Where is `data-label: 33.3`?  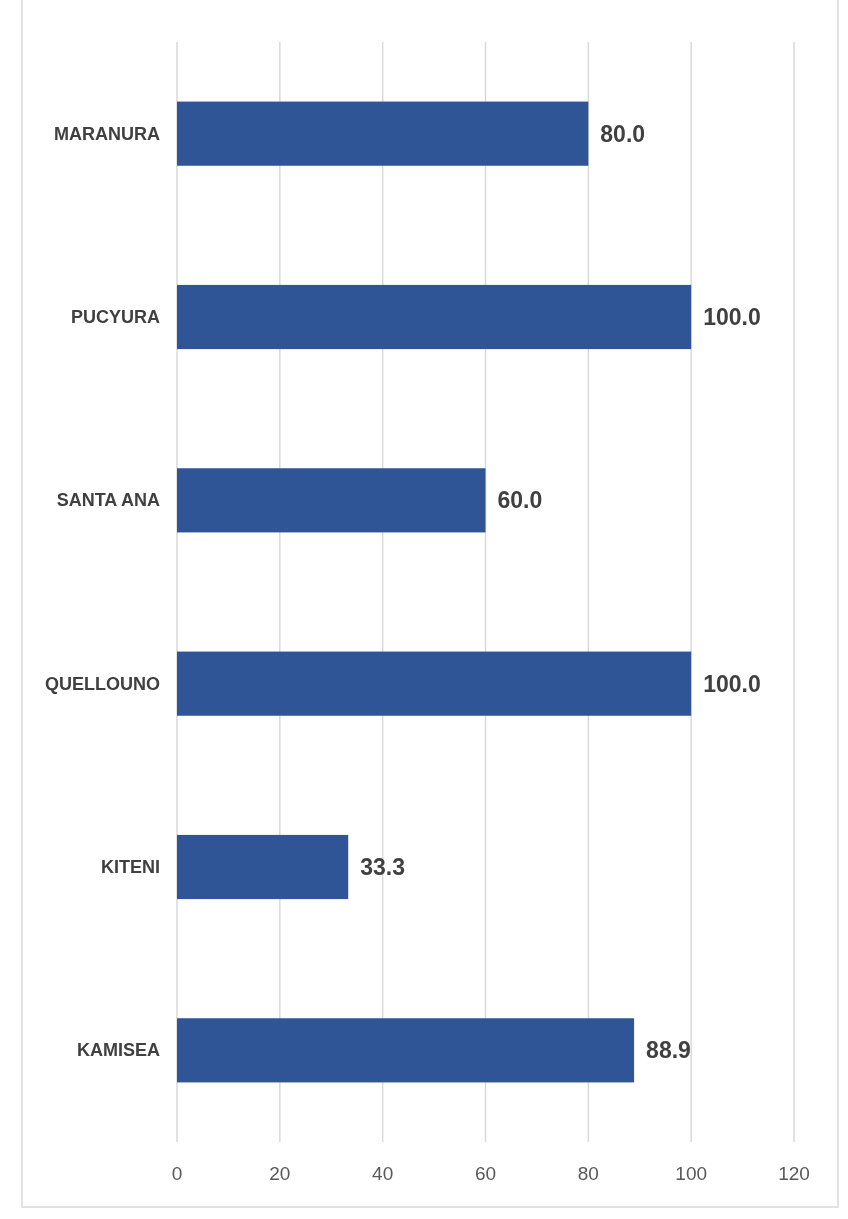
data-label: 33.3 is located at coordinates (382, 867).